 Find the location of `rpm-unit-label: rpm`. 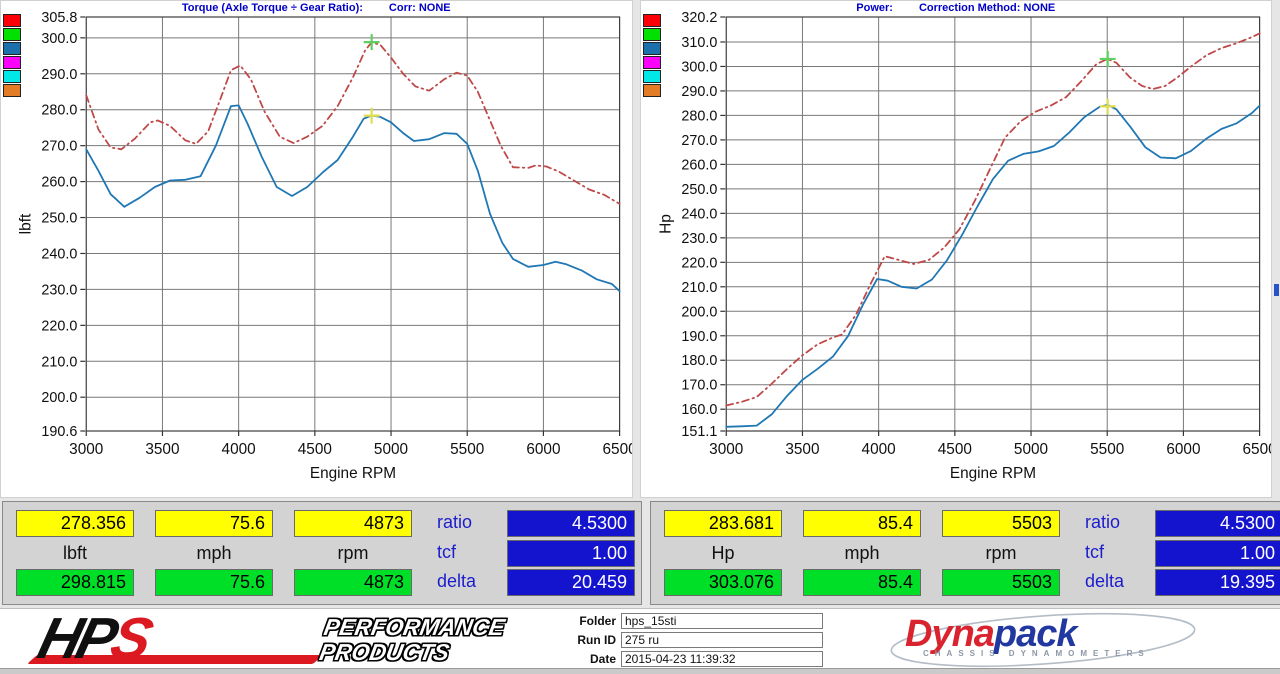

rpm-unit-label: rpm is located at coordinates (353, 552).